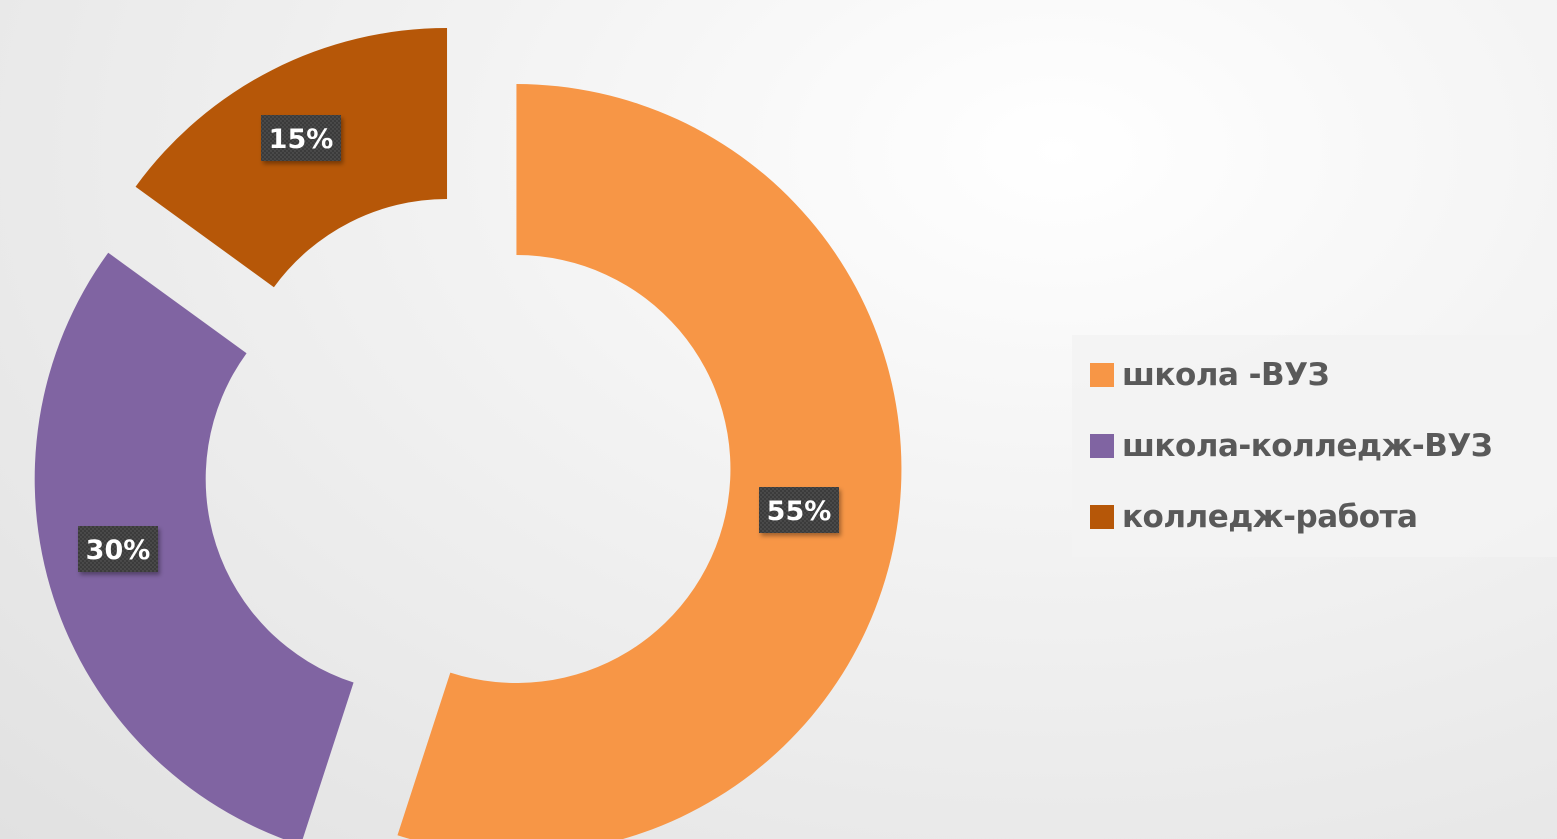 The image size is (1557, 839). I want to click on data-label: 55%, so click(799, 510).